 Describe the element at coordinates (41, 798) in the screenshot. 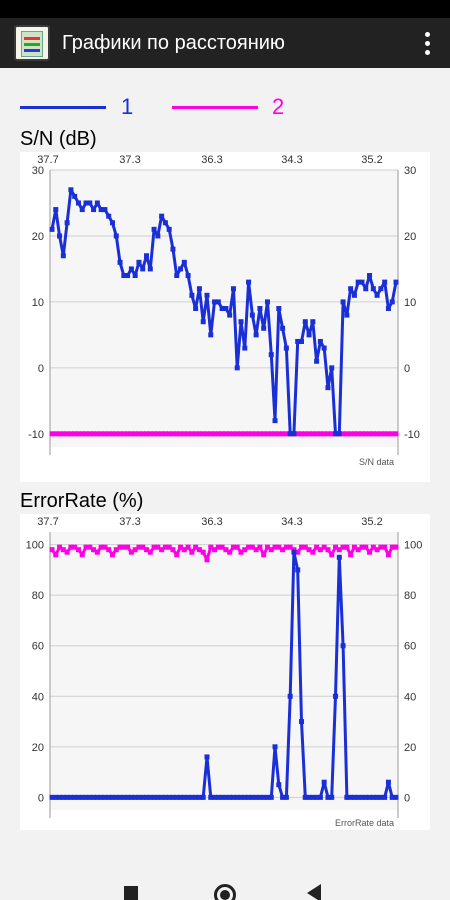

I see `er-y-tick-left: 0` at that location.